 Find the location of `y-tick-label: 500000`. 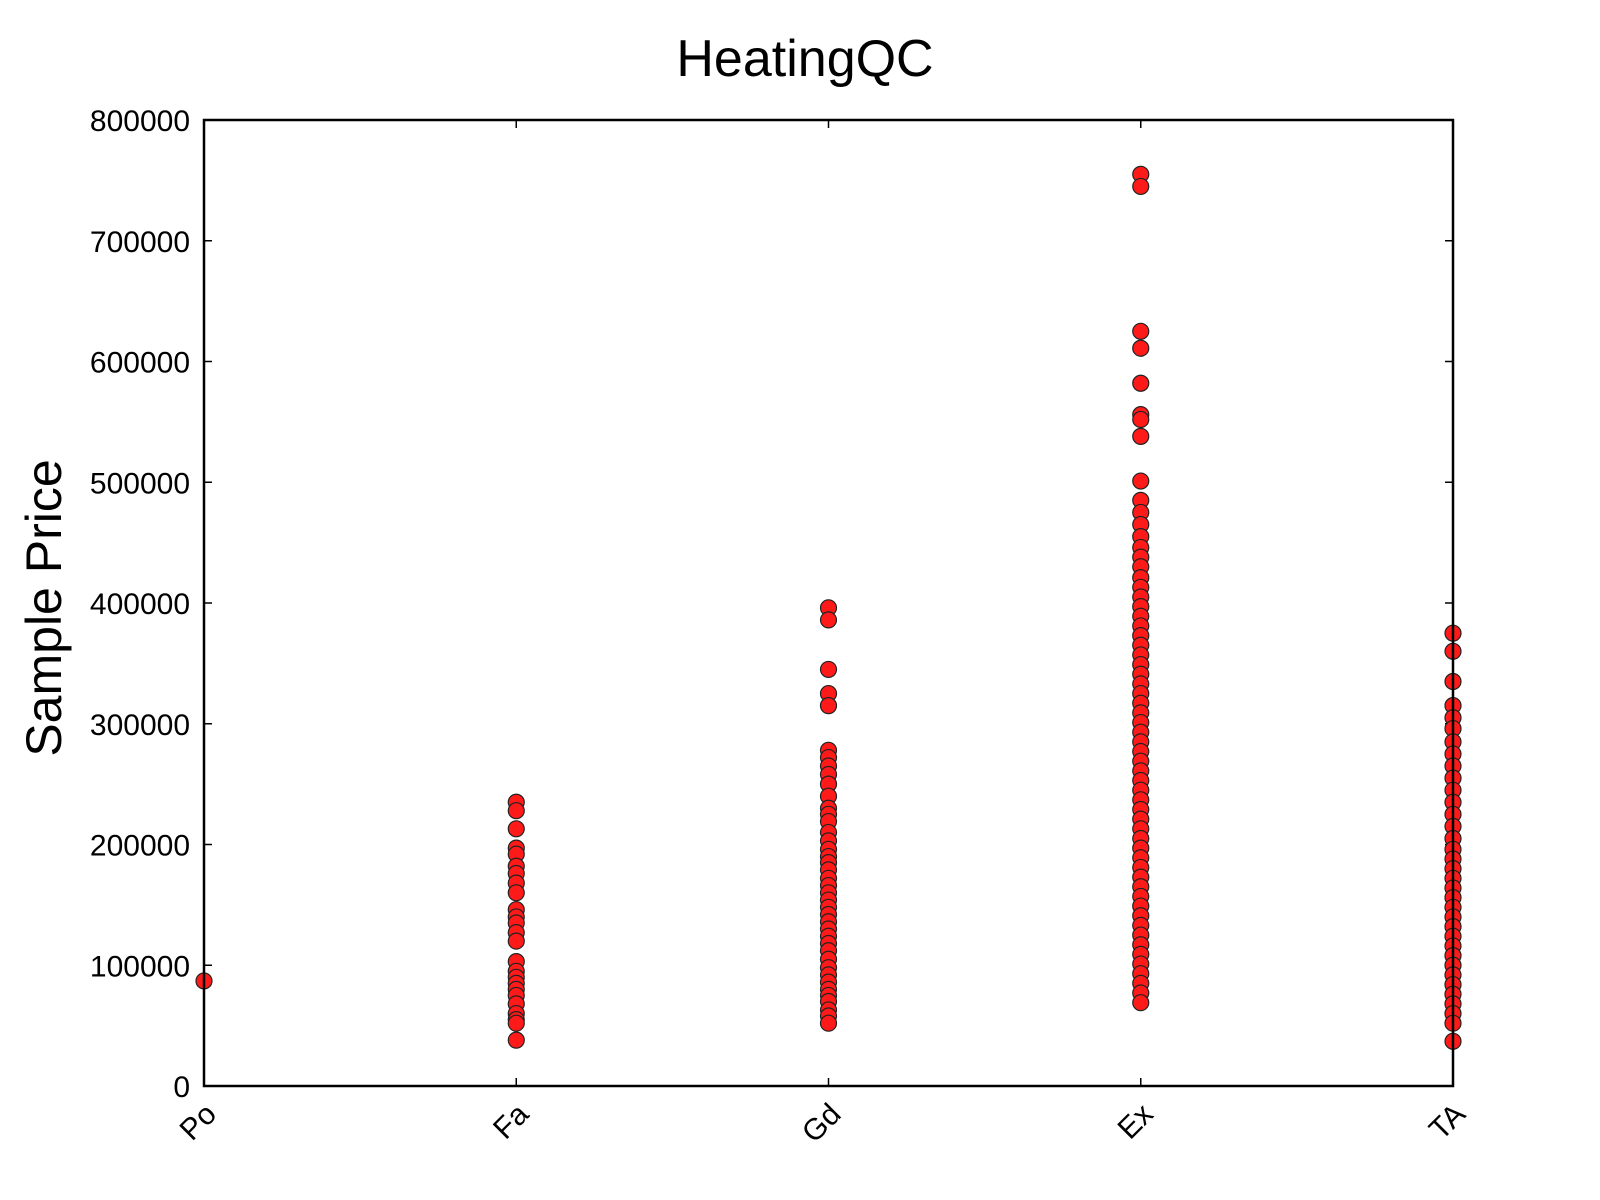

y-tick-label: 500000 is located at coordinates (140, 483).